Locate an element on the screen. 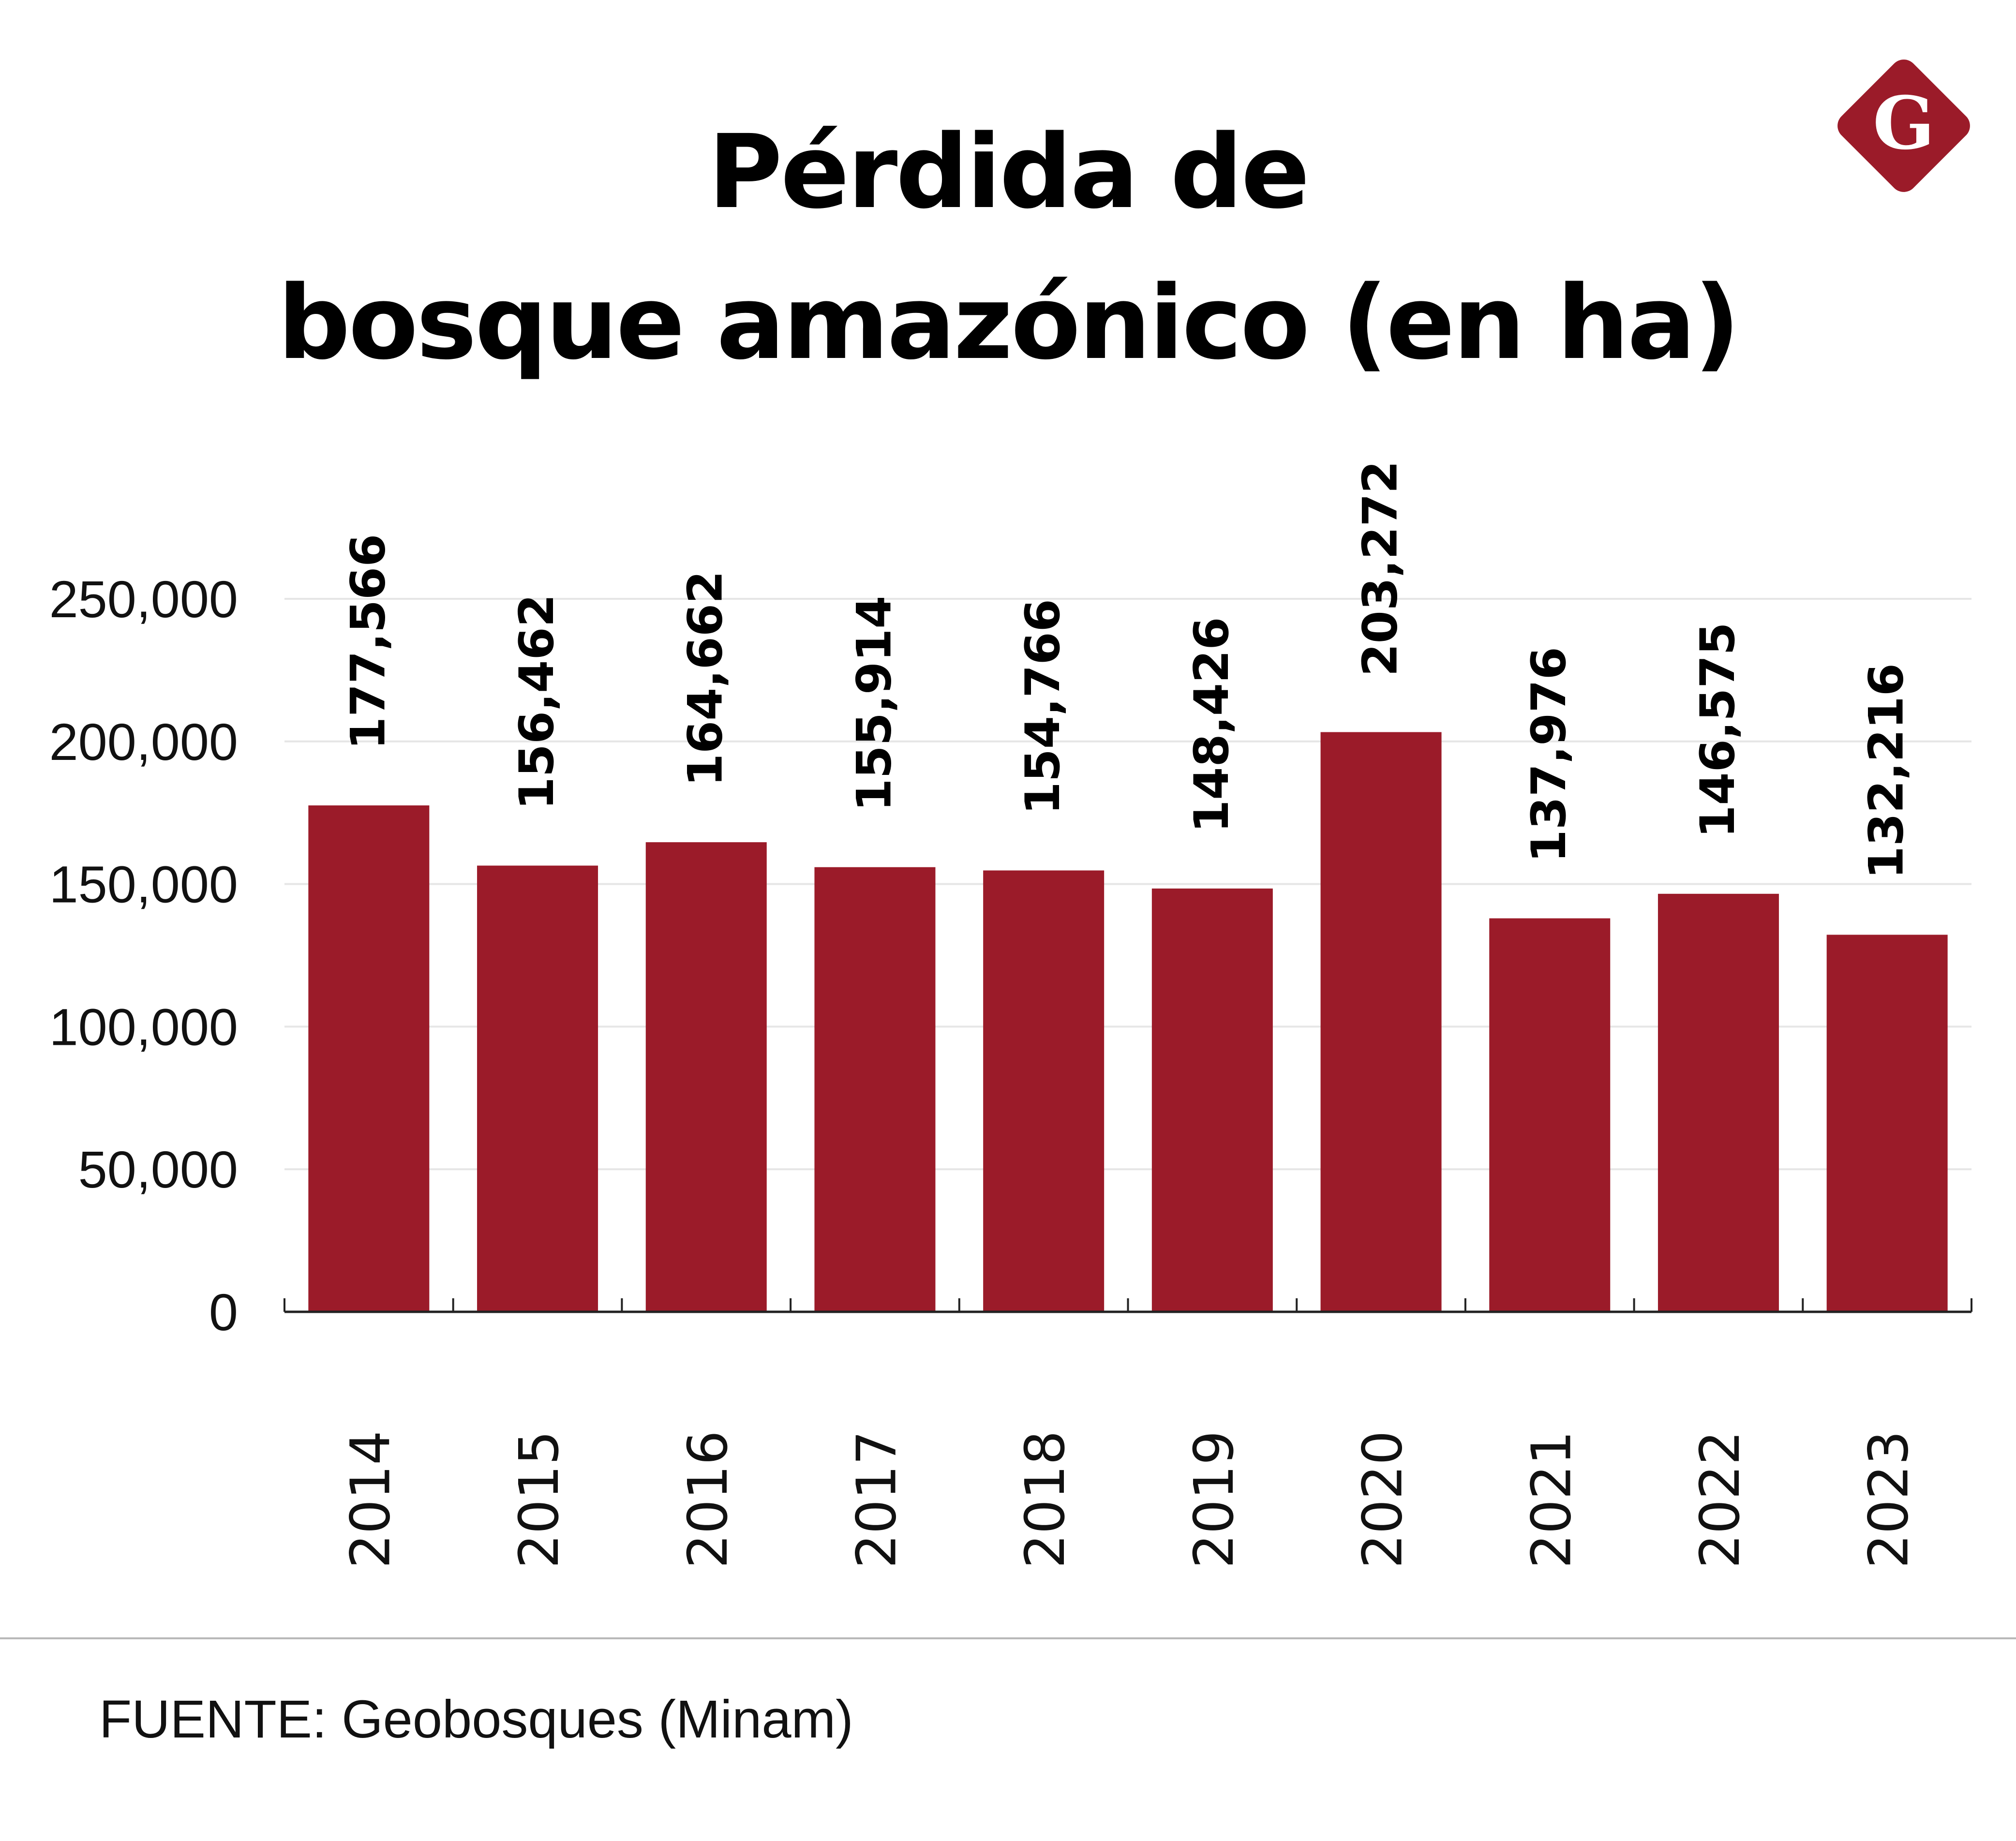 Image resolution: width=2016 pixels, height=1841 pixels. bar-2022 is located at coordinates (1718, 1102).